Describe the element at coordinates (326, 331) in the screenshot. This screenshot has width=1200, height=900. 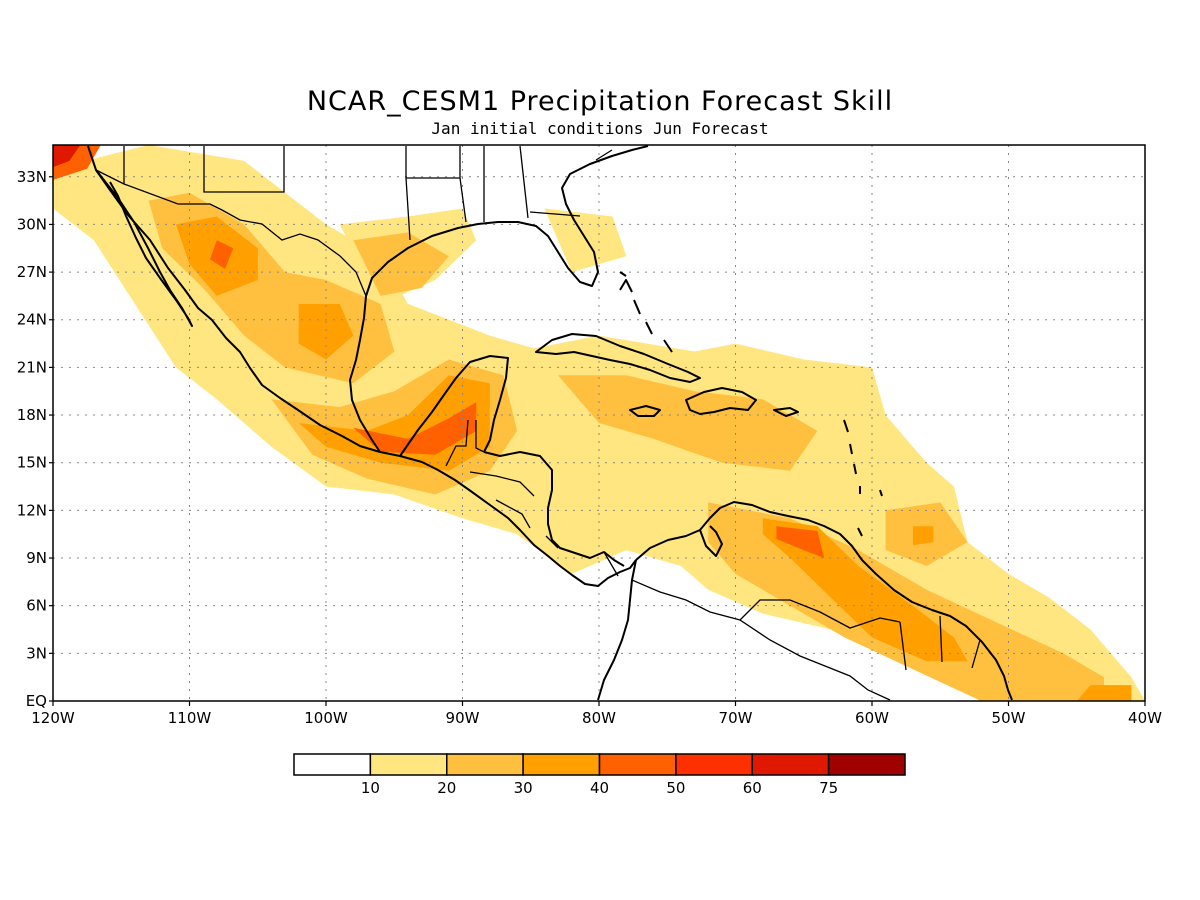
I see `skill-region-central-mexico` at that location.